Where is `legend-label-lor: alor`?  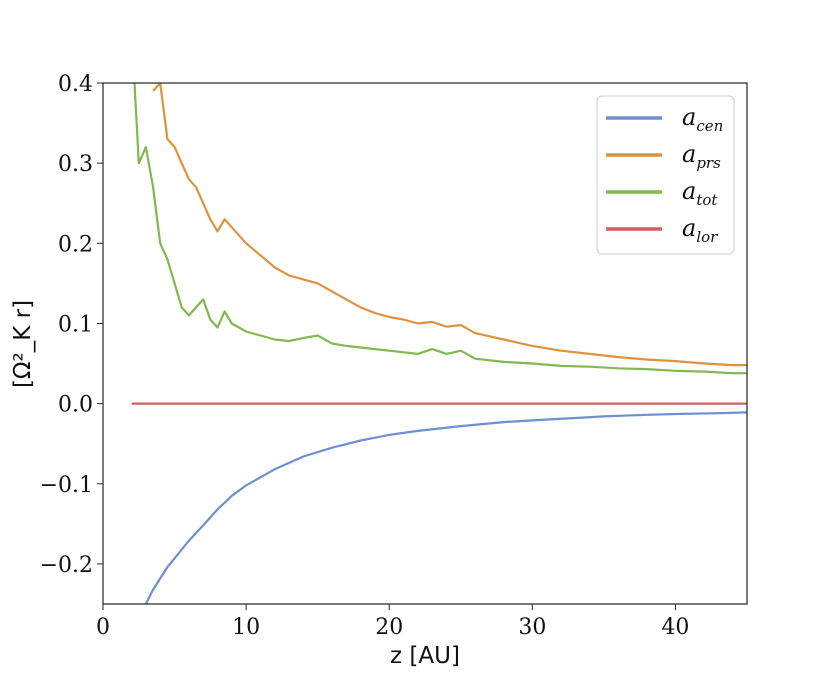
legend-label-lor: alor is located at coordinates (700, 230).